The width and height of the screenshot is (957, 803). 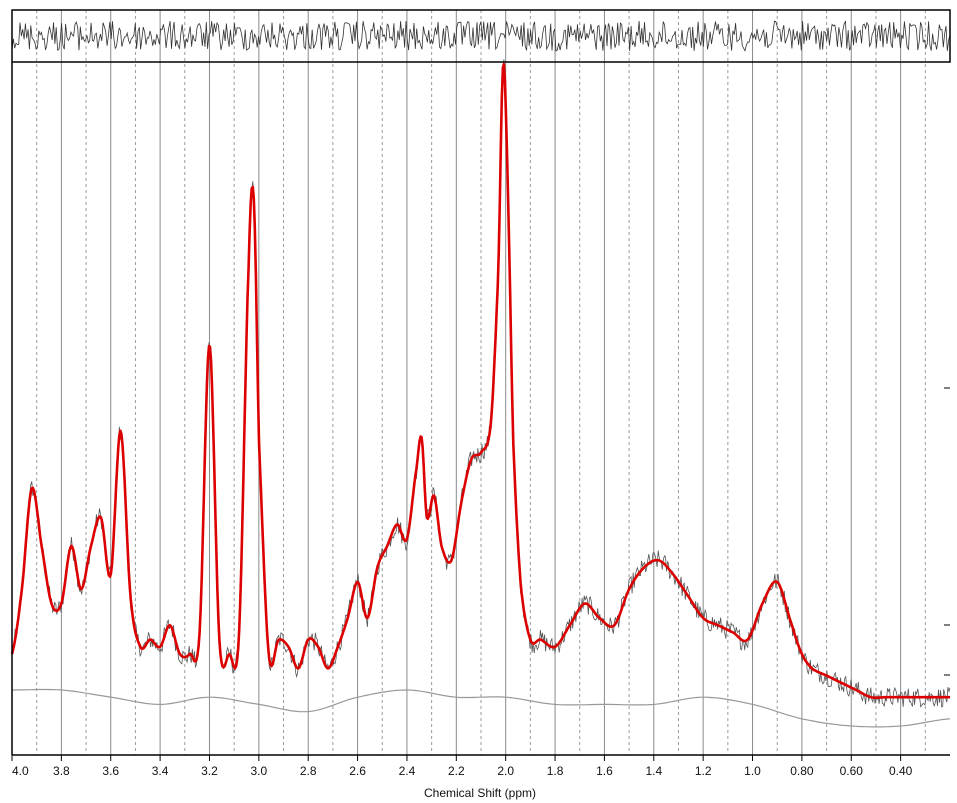 I want to click on x-tick-label: 1.0, so click(x=752, y=771).